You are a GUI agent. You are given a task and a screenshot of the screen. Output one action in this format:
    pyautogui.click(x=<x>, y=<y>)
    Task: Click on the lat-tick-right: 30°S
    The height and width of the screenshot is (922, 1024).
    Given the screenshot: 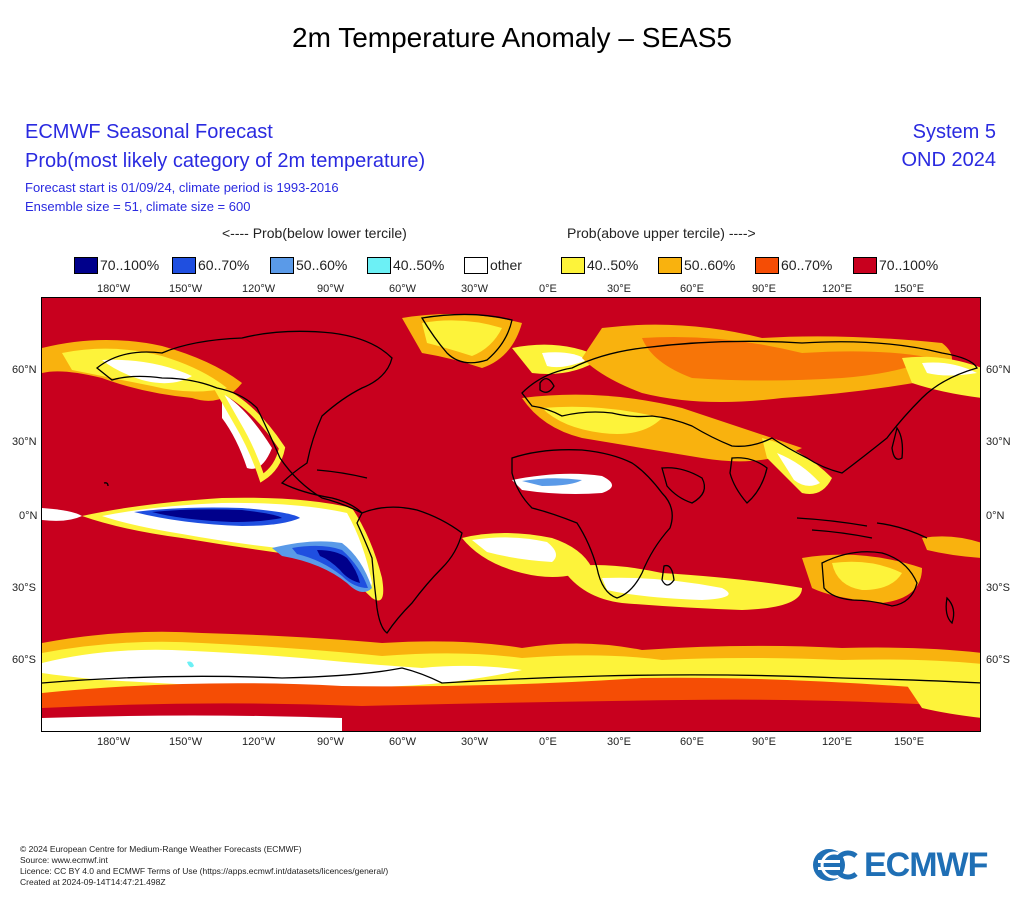 What is the action you would take?
    pyautogui.click(x=998, y=588)
    